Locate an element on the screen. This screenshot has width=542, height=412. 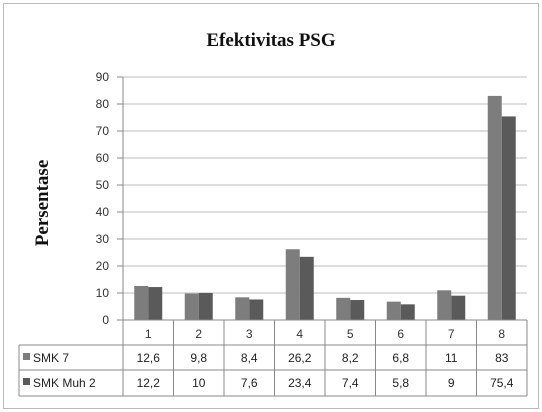
data-label: 9 is located at coordinates (451, 383).